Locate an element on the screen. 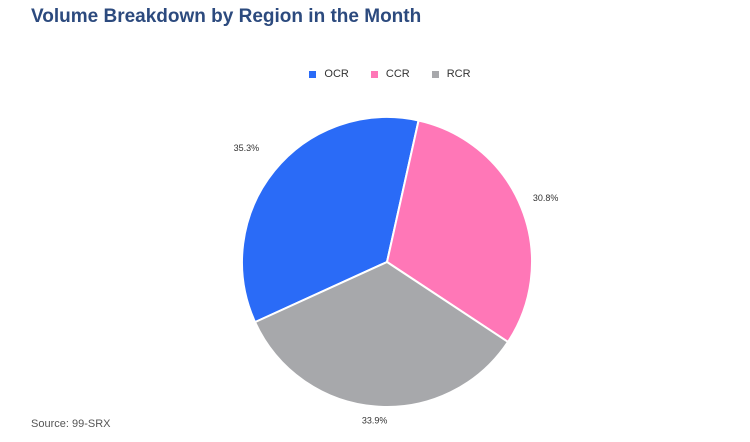 This screenshot has height=442, width=750. chart-legend: OCR CCR RCR is located at coordinates (375, 74).